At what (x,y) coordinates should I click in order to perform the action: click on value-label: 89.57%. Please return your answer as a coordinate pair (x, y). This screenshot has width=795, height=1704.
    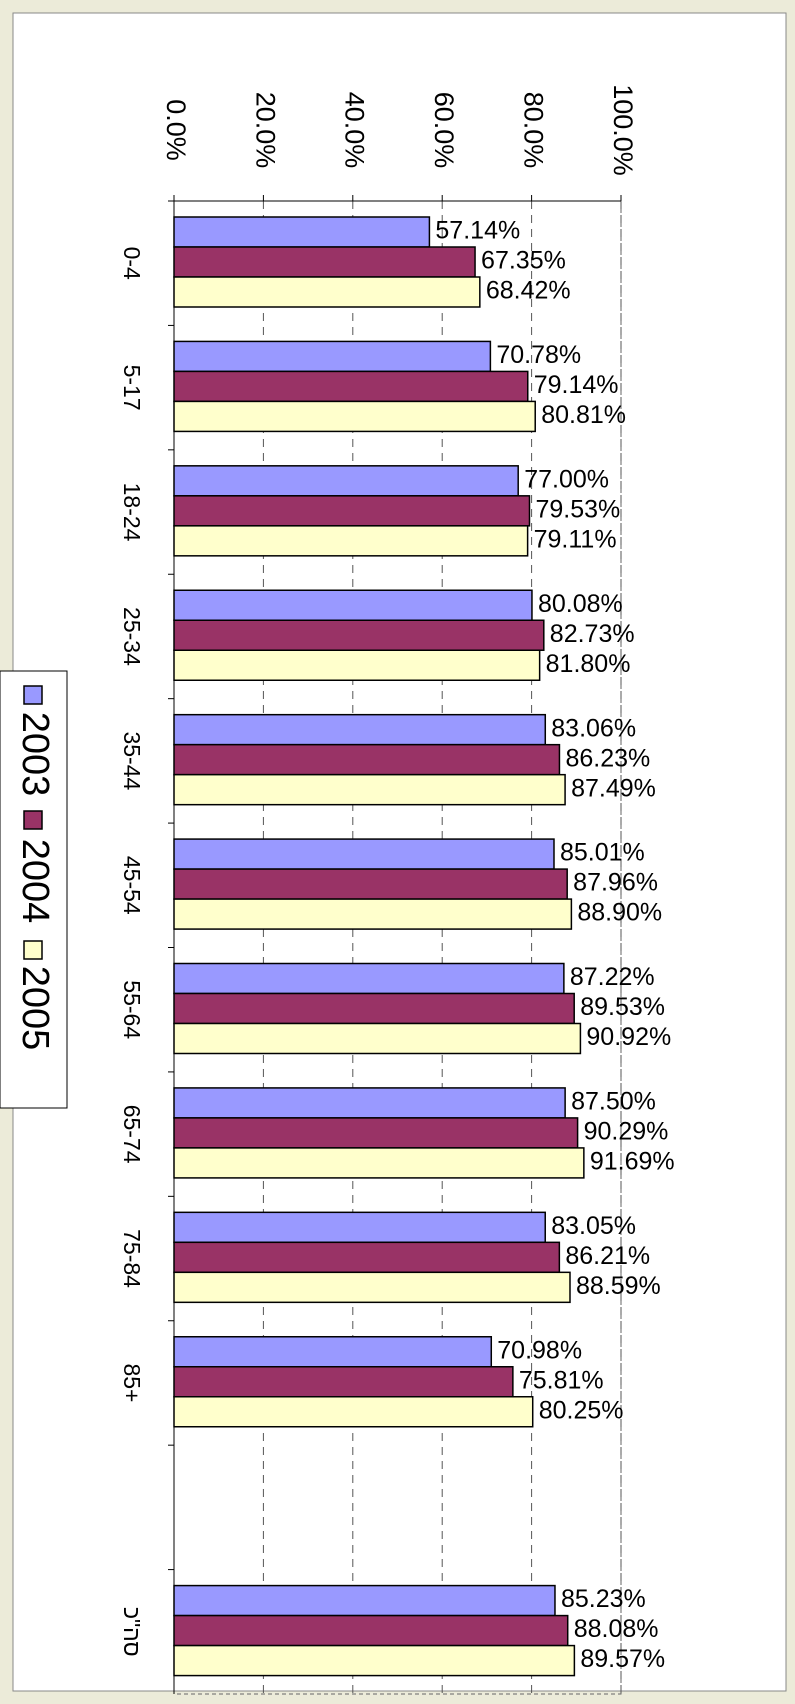
    Looking at the image, I should click on (622, 1659).